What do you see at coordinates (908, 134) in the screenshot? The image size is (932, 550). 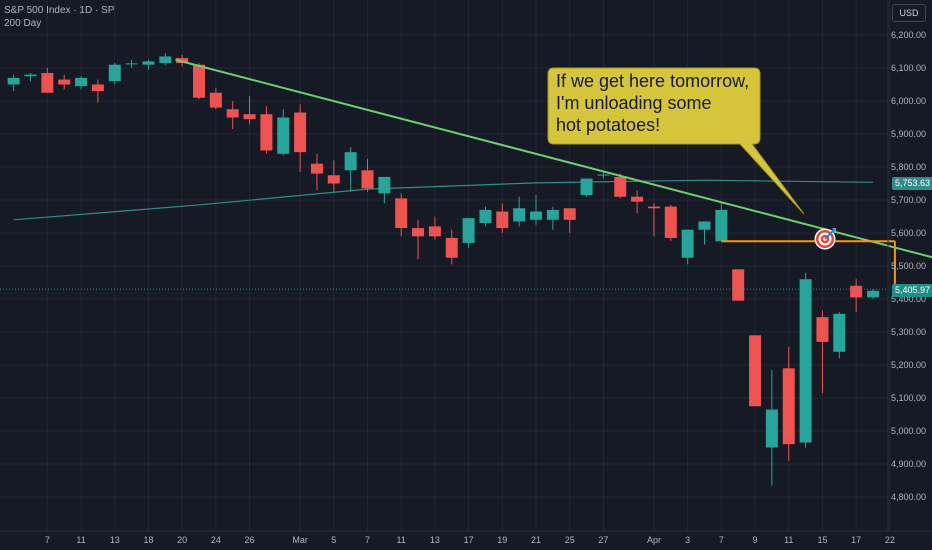 I see `y-tick-label: 5,900.00` at bounding box center [908, 134].